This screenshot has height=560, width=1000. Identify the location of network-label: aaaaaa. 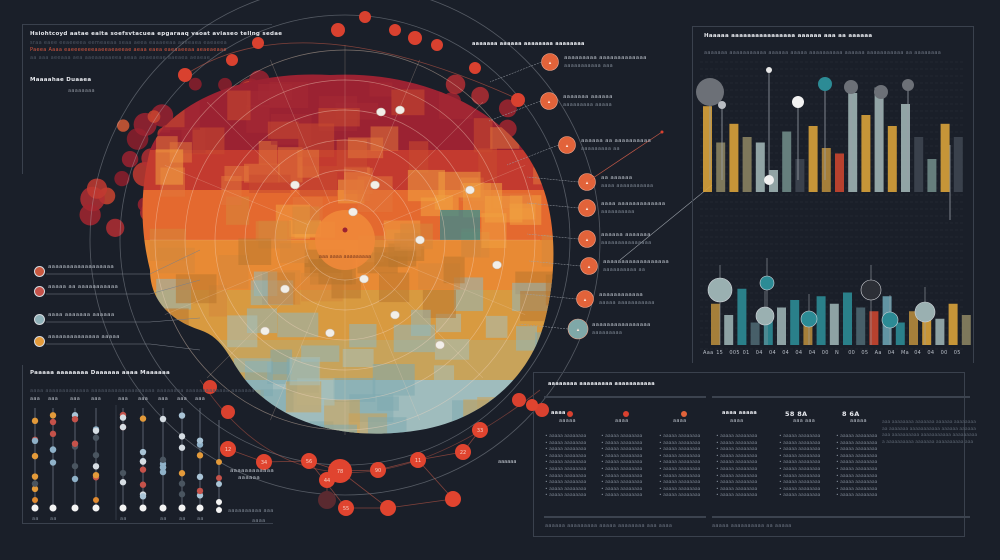
(507, 462).